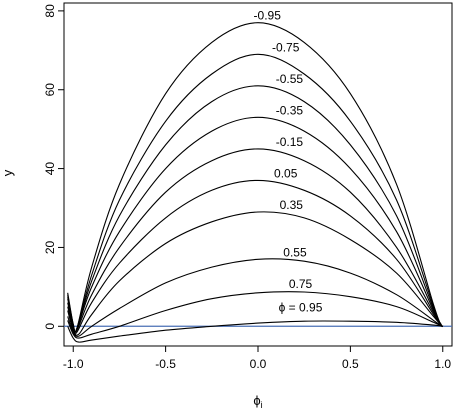 This screenshot has width=454, height=413. What do you see at coordinates (165, 364) in the screenshot?
I see `x-tick-label: -0.5` at bounding box center [165, 364].